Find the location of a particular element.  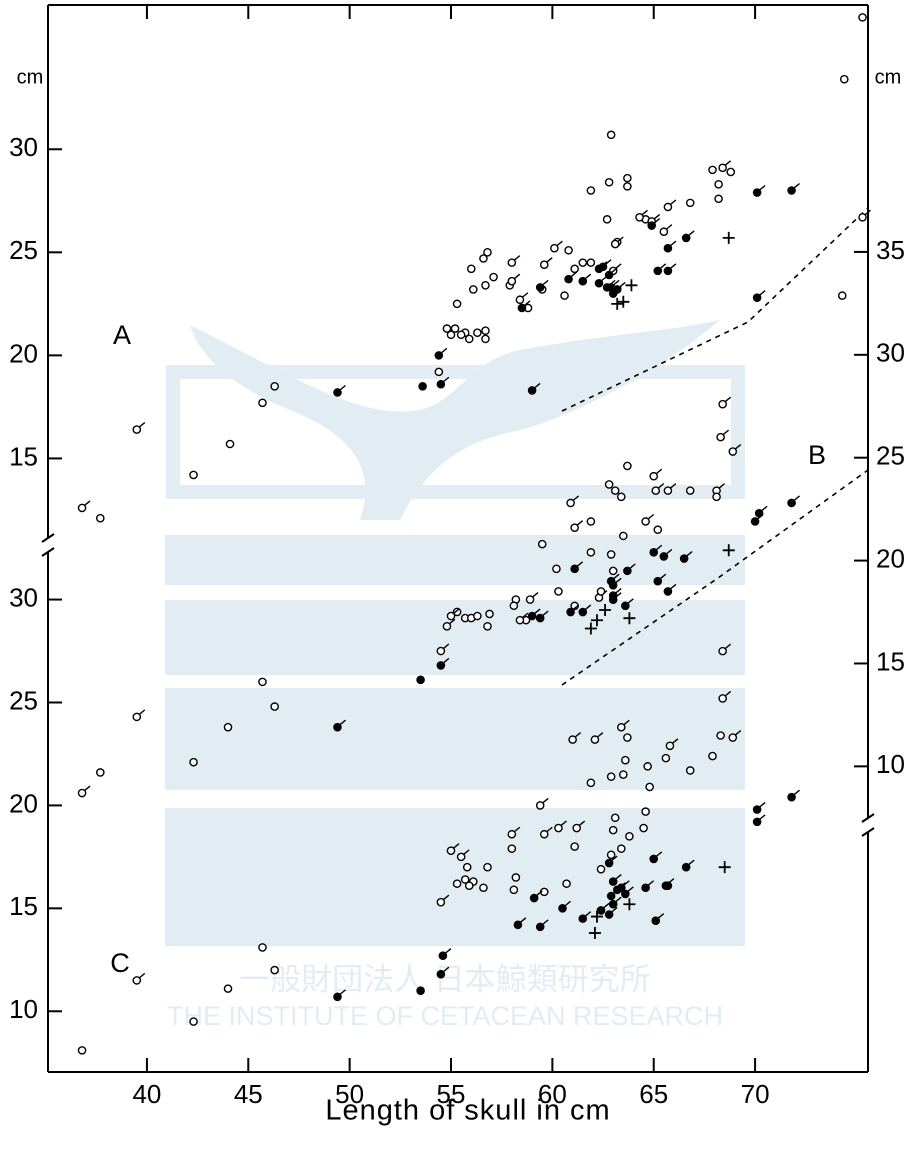

y-tick-label: 35 is located at coordinates (890, 250).